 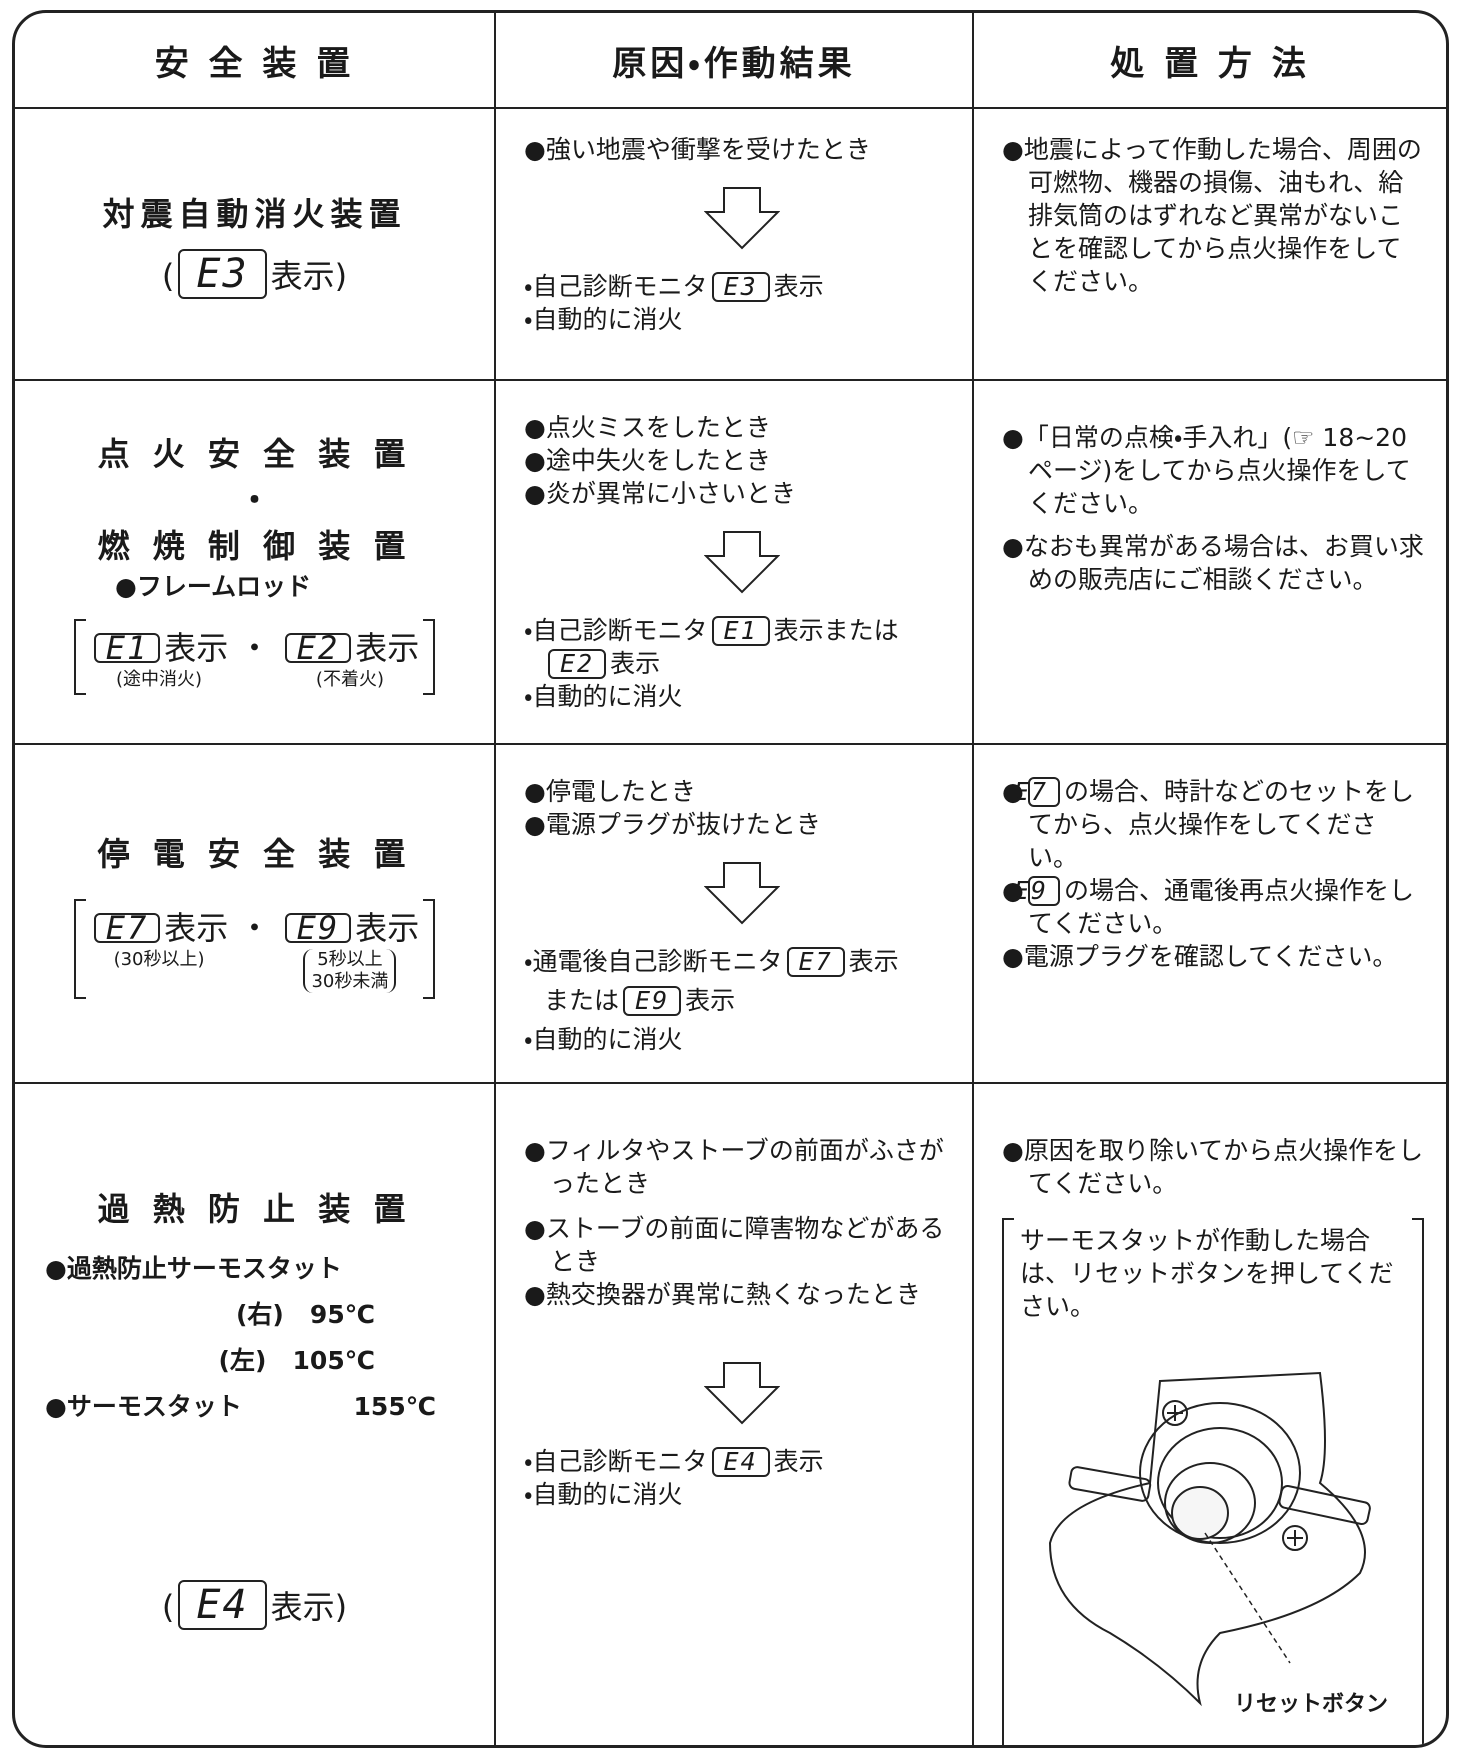 I want to click on error-code: E9, so click(x=1037, y=891).